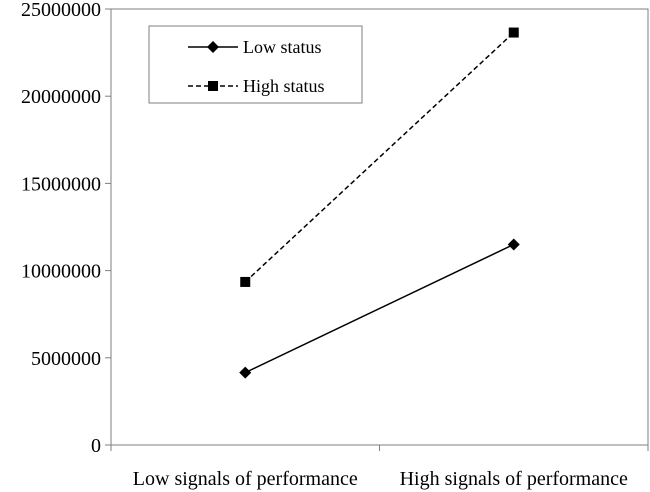 The width and height of the screenshot is (650, 492). Describe the element at coordinates (245, 479) in the screenshot. I see `x-category-label: Low signals of performance` at that location.